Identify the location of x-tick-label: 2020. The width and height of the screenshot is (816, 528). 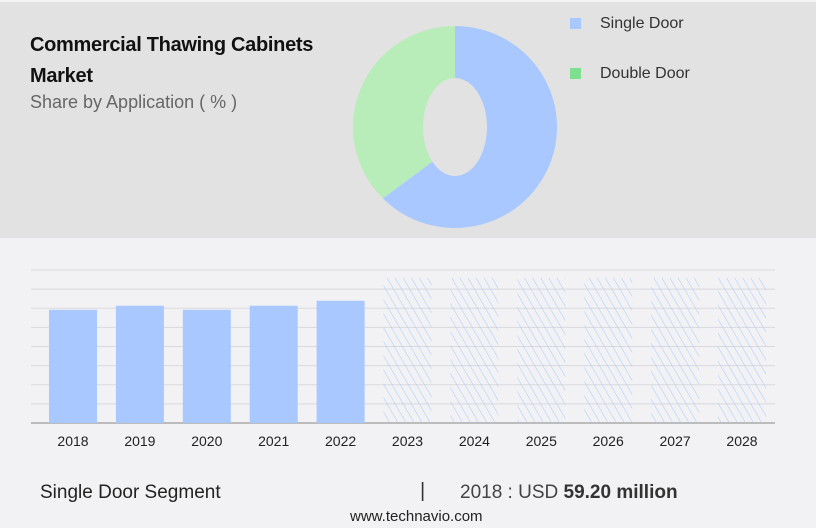
(206, 441).